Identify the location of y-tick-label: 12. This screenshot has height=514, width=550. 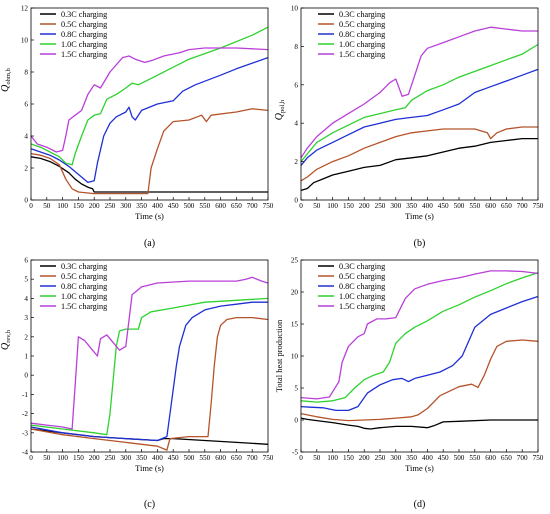
(25, 9).